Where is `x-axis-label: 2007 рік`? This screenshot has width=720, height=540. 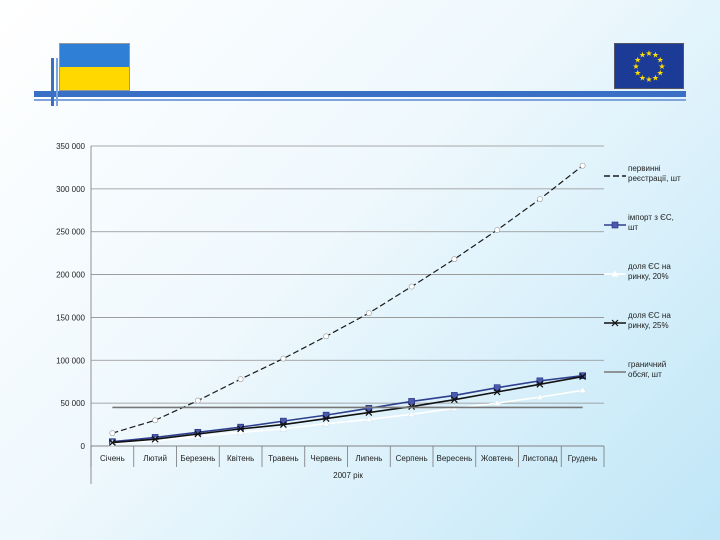
x-axis-label: 2007 рік is located at coordinates (348, 475).